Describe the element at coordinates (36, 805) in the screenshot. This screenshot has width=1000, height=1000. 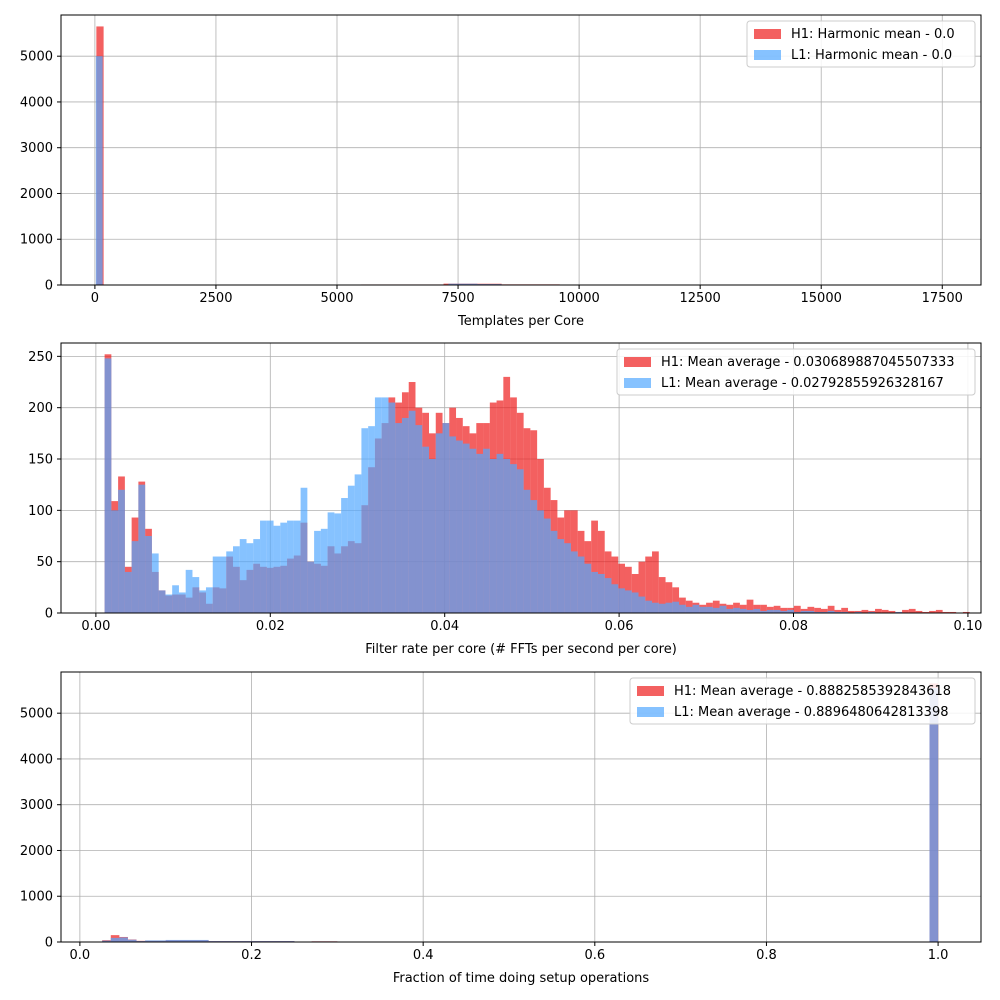
I see `y-tick-label: 3000` at that location.